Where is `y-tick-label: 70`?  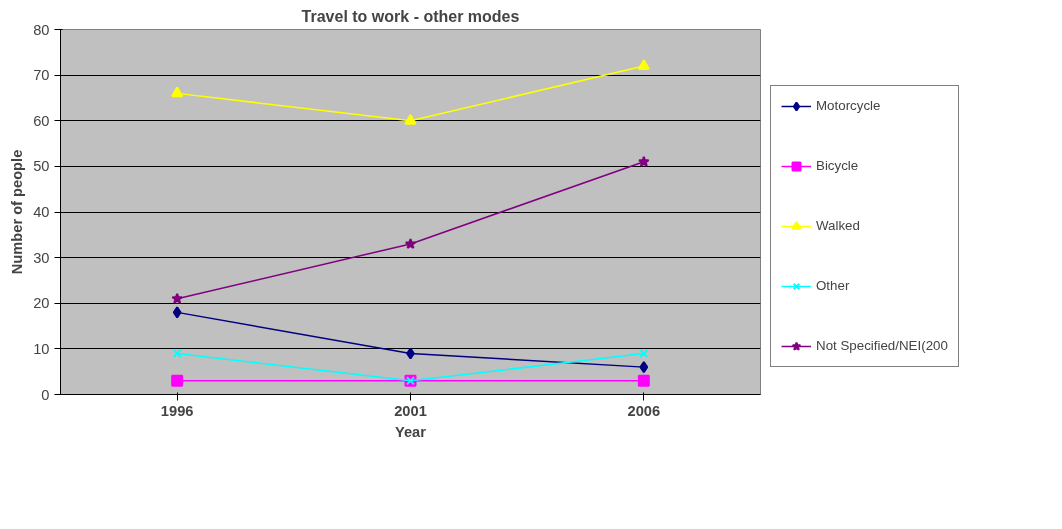 y-tick-label: 70 is located at coordinates (41, 75).